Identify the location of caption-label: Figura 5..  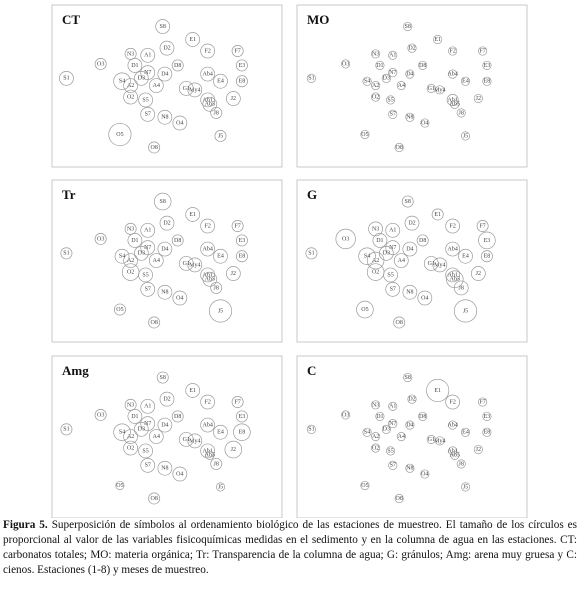
(25, 525).